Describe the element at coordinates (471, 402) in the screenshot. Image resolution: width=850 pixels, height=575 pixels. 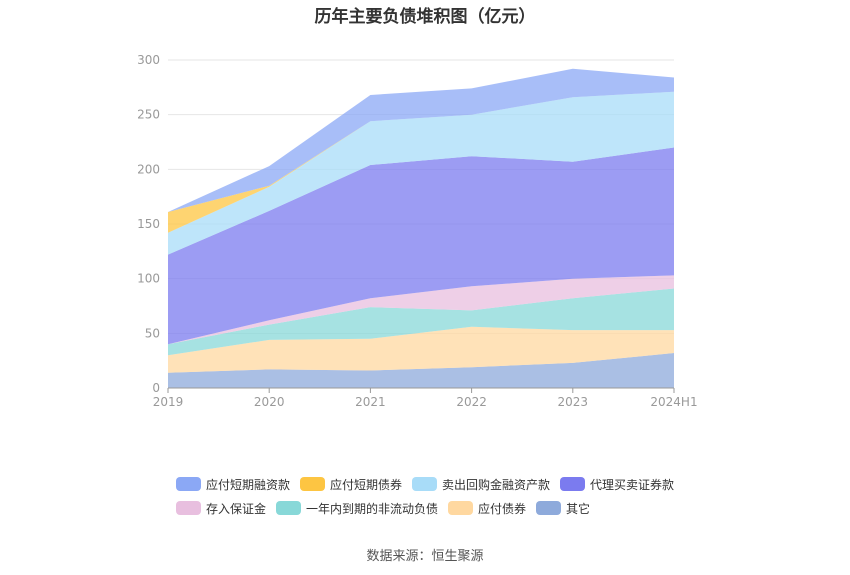
I see `x-tick-label: 2022` at that location.